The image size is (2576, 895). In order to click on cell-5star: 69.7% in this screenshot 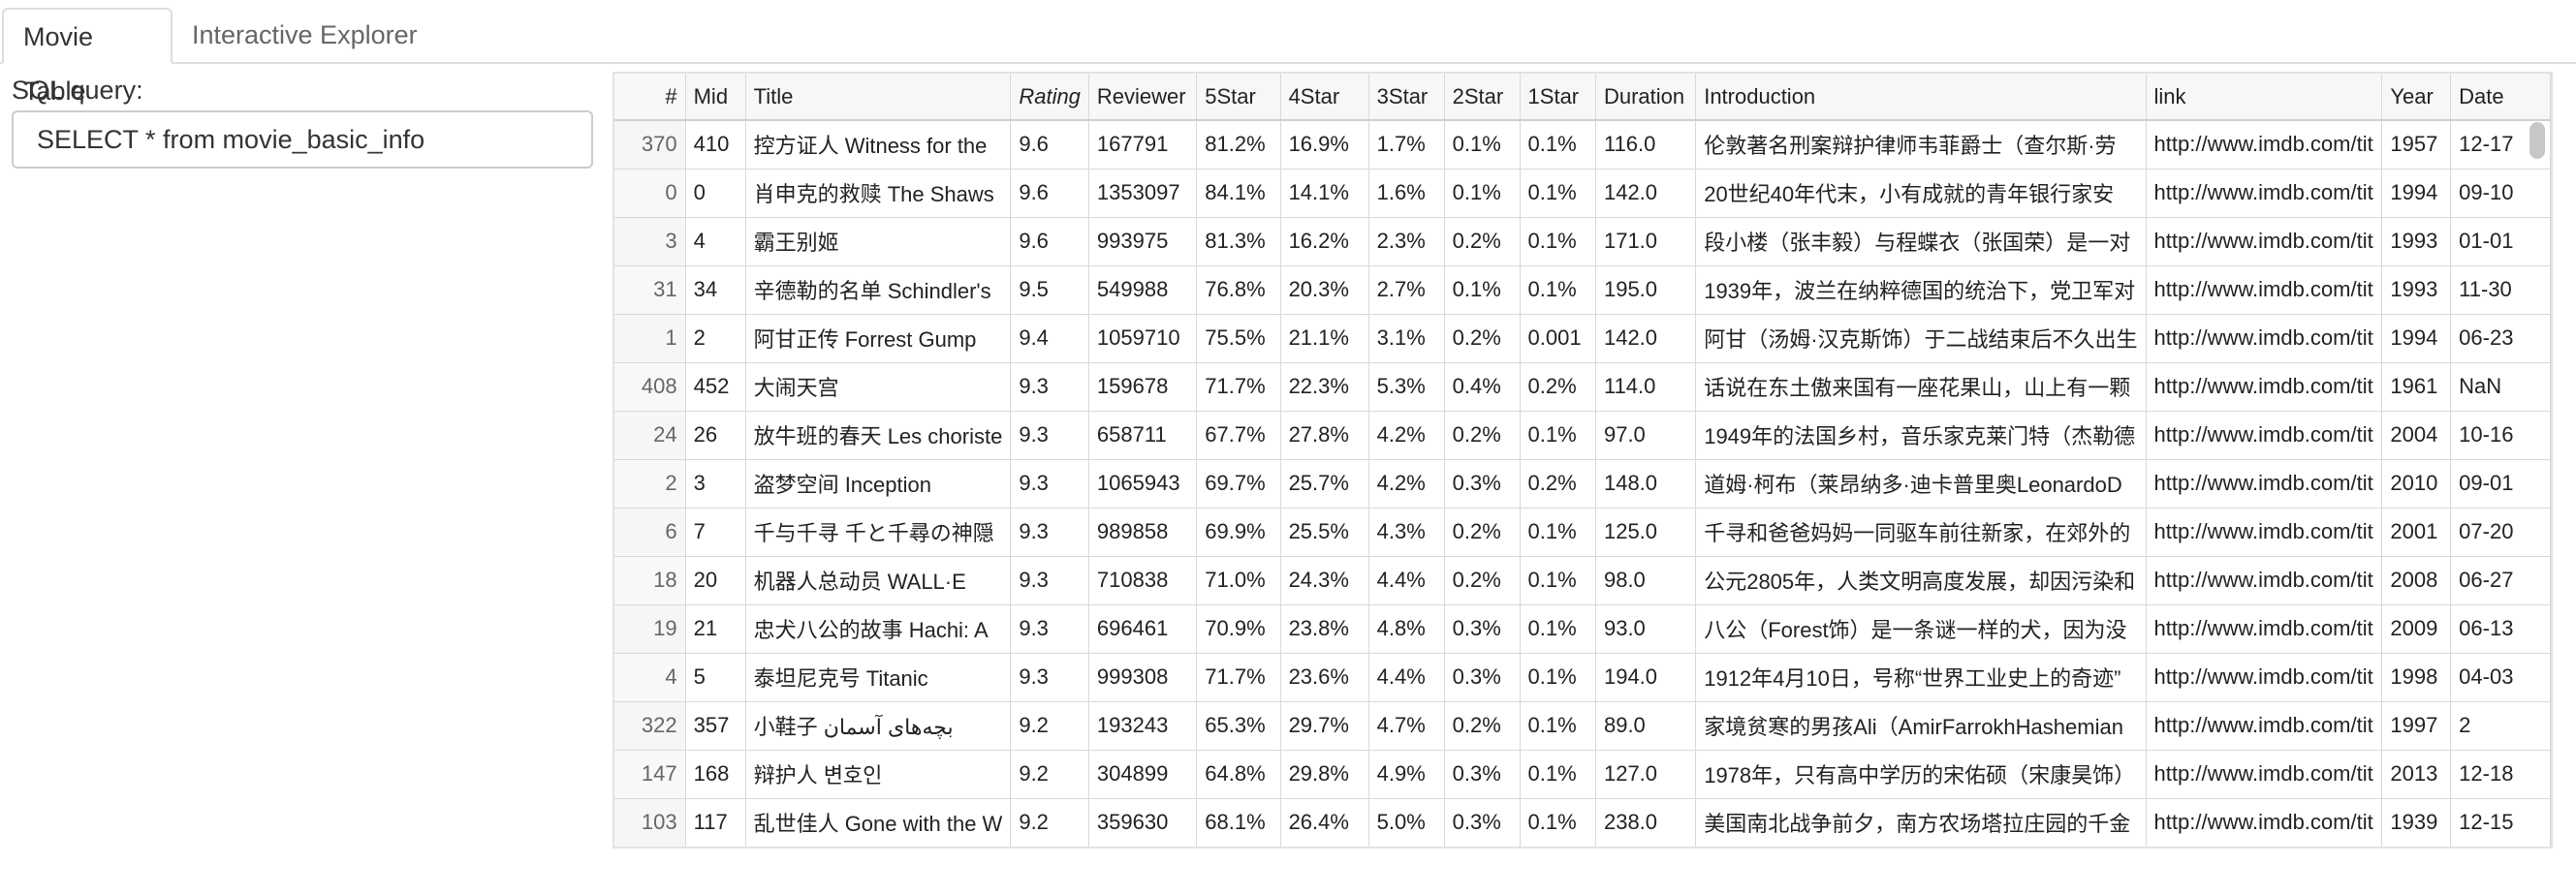, I will do `click(1238, 484)`.